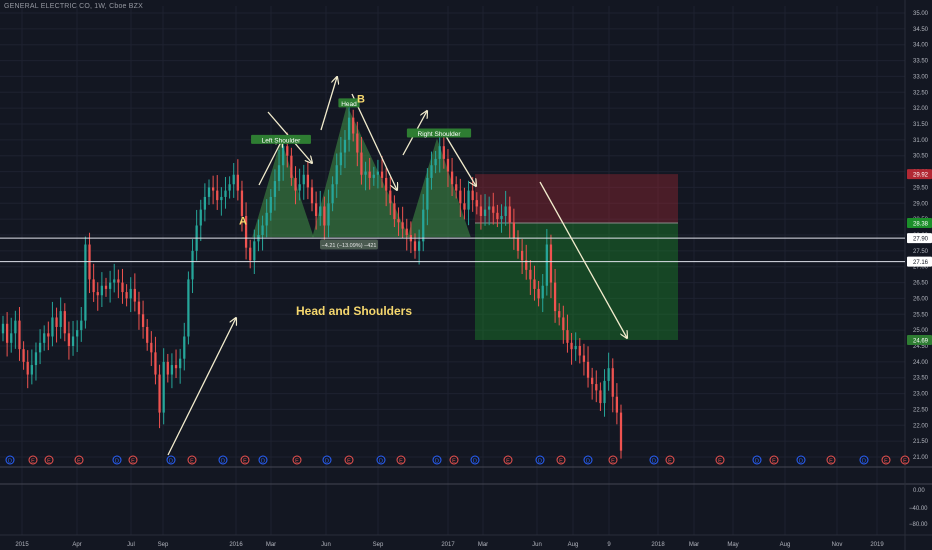 This screenshot has height=550, width=932. I want to click on time-tick-label: Apr, so click(76, 545).